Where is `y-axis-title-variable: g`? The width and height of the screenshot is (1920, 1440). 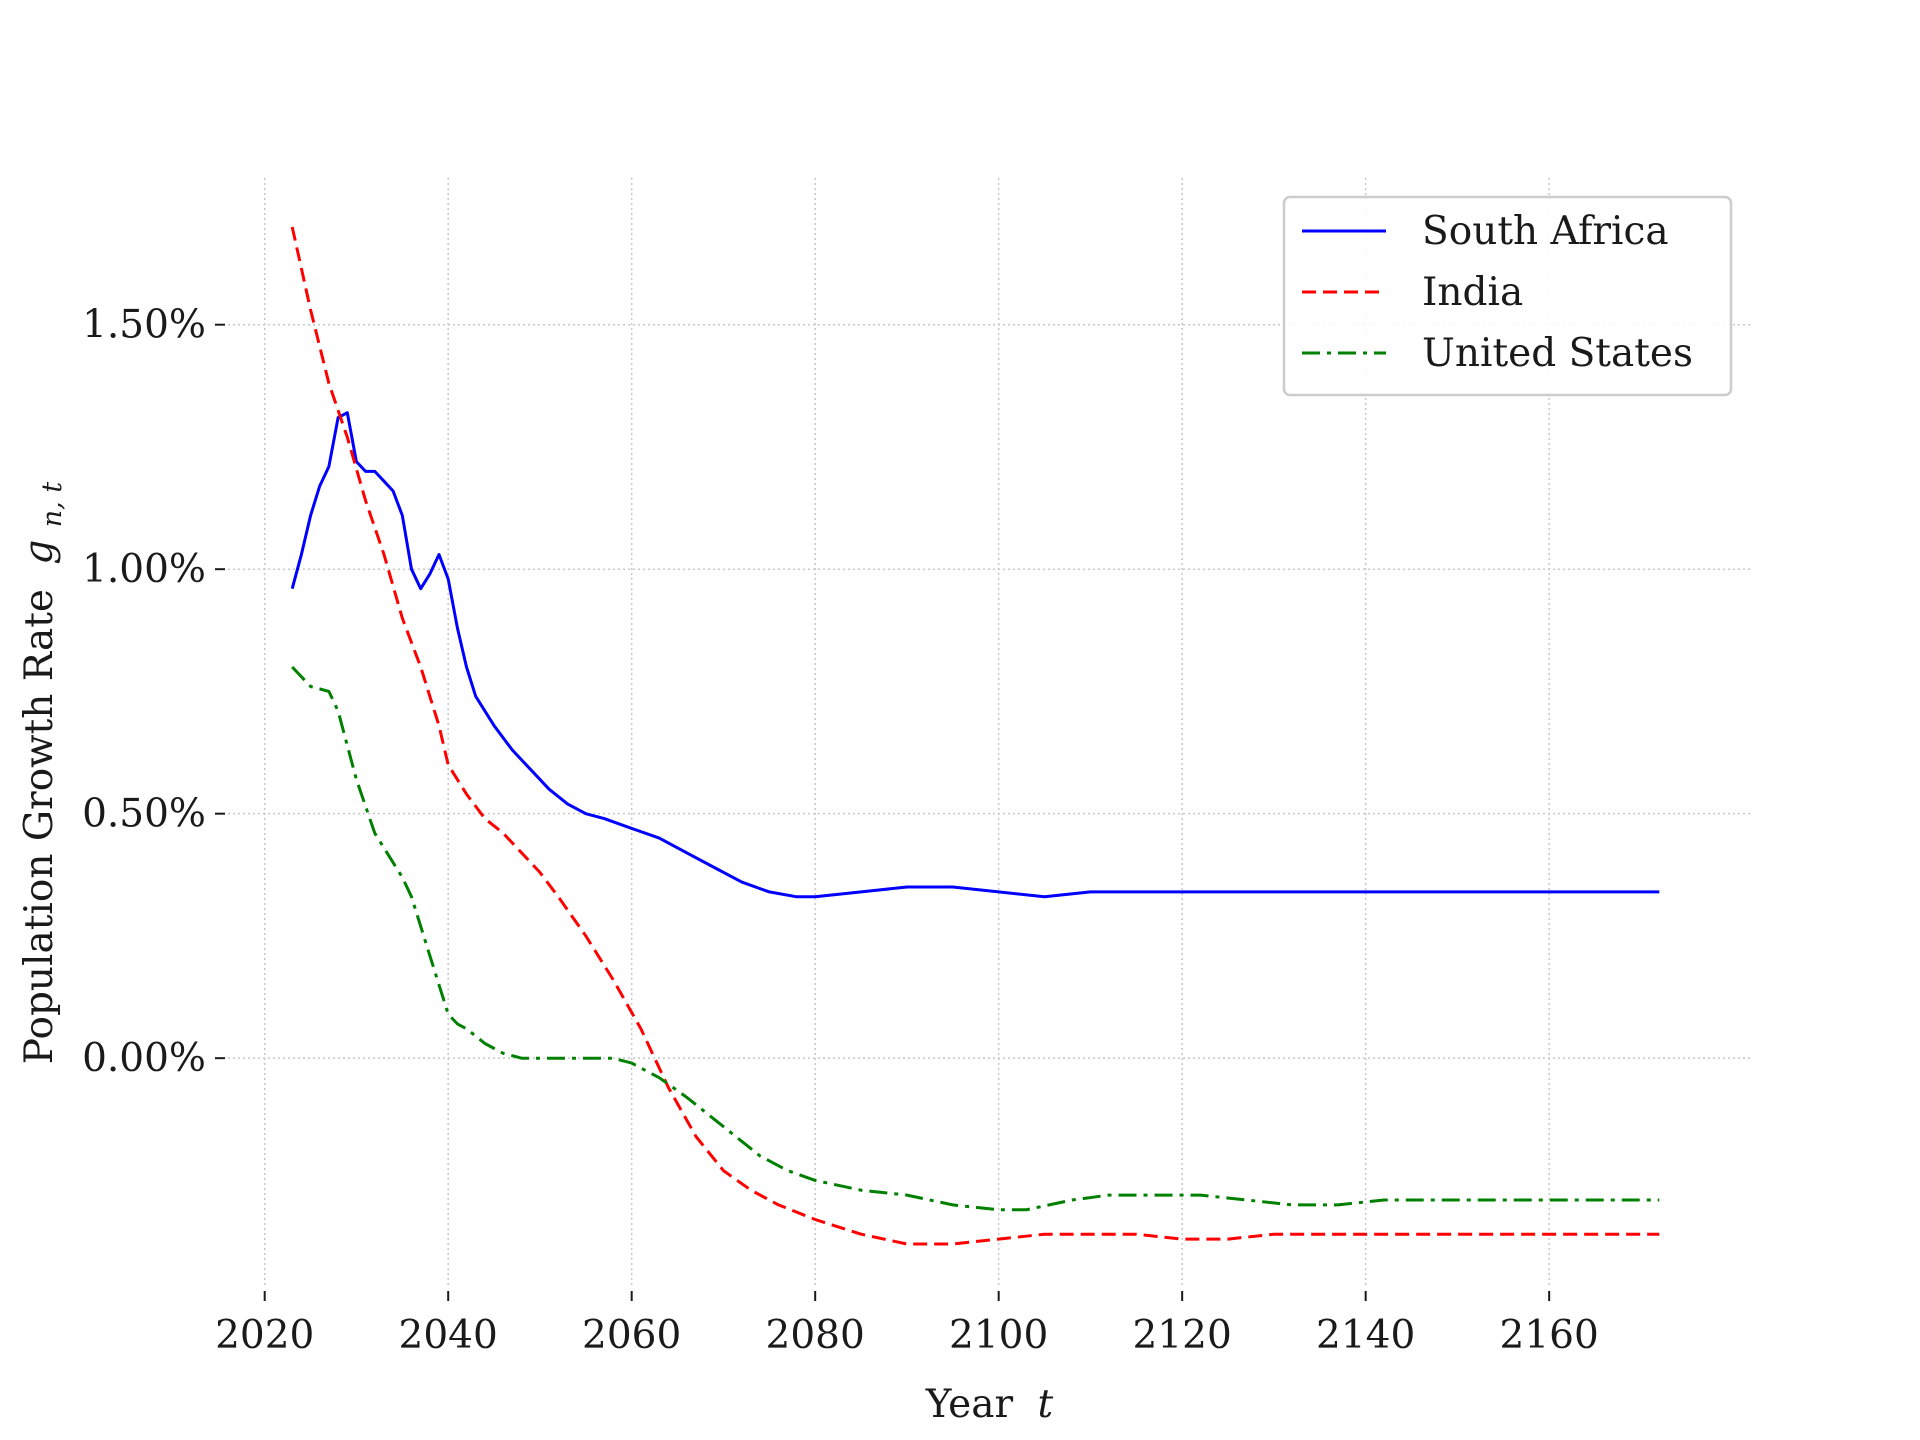
y-axis-title-variable: g is located at coordinates (39, 552).